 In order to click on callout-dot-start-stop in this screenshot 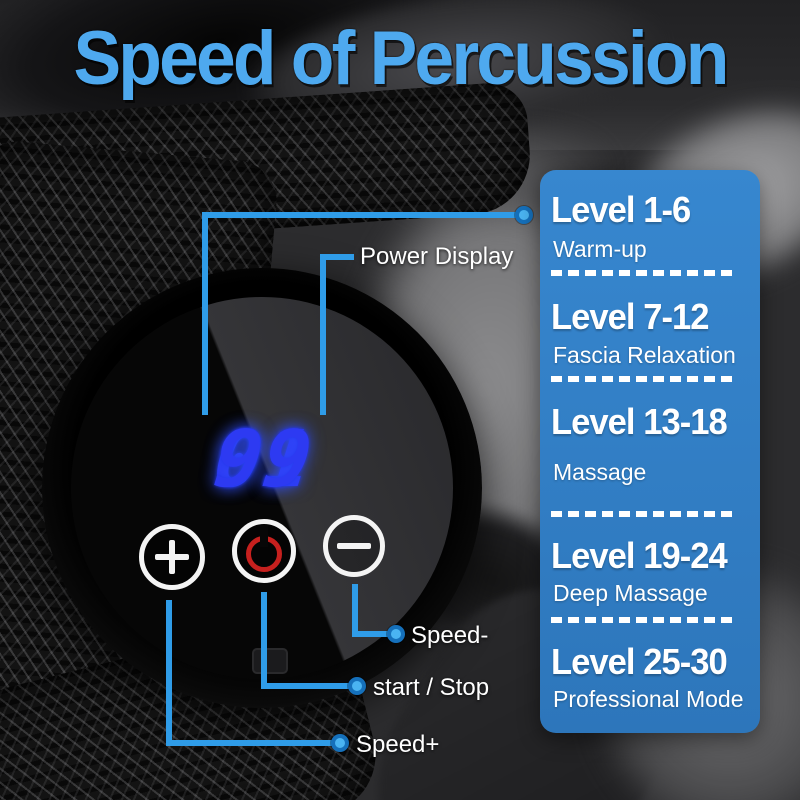, I will do `click(357, 686)`.